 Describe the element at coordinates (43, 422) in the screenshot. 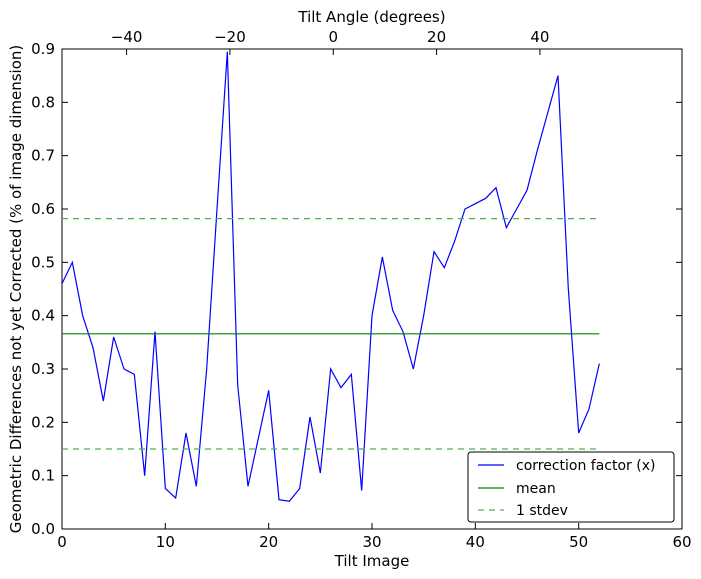

I see `y-tick-label: 0.2` at that location.